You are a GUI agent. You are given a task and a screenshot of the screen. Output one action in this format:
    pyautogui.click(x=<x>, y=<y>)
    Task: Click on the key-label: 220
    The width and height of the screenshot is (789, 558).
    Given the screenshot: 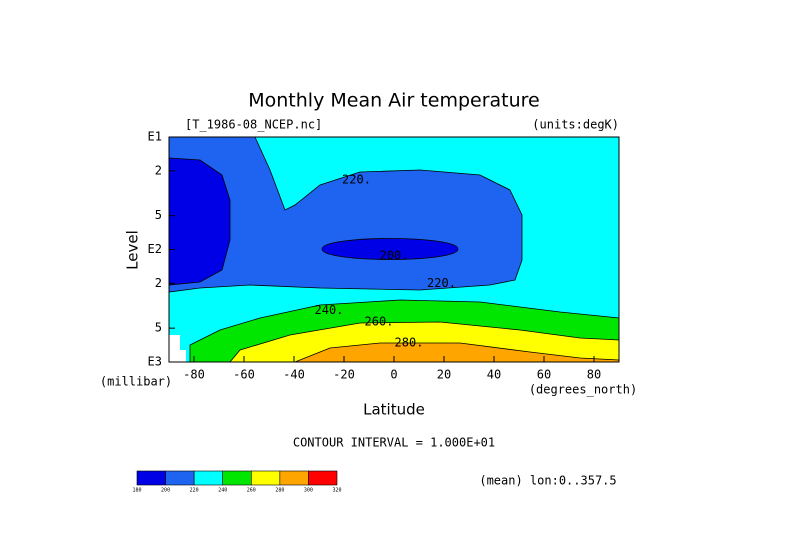 What is the action you would take?
    pyautogui.click(x=194, y=491)
    